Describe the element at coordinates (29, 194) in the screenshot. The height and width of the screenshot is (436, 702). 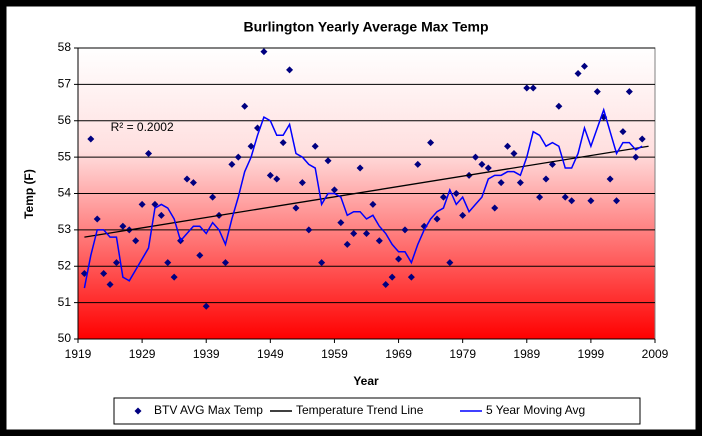
I see `y-axis-label: Temp (F)` at that location.